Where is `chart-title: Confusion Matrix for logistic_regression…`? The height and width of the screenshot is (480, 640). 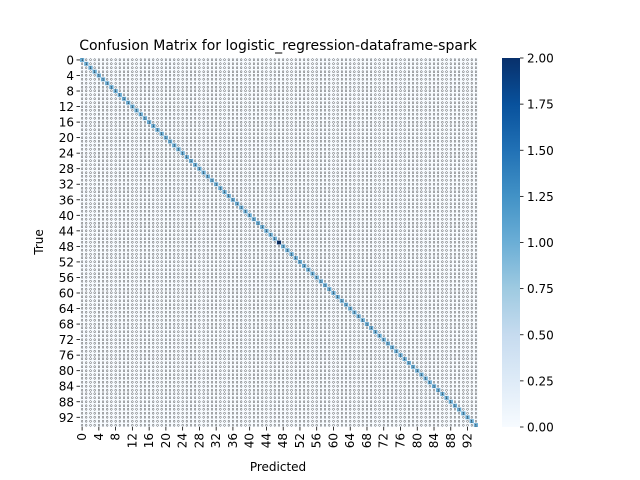
chart-title: Confusion Matrix for logistic_regression… is located at coordinates (278, 46).